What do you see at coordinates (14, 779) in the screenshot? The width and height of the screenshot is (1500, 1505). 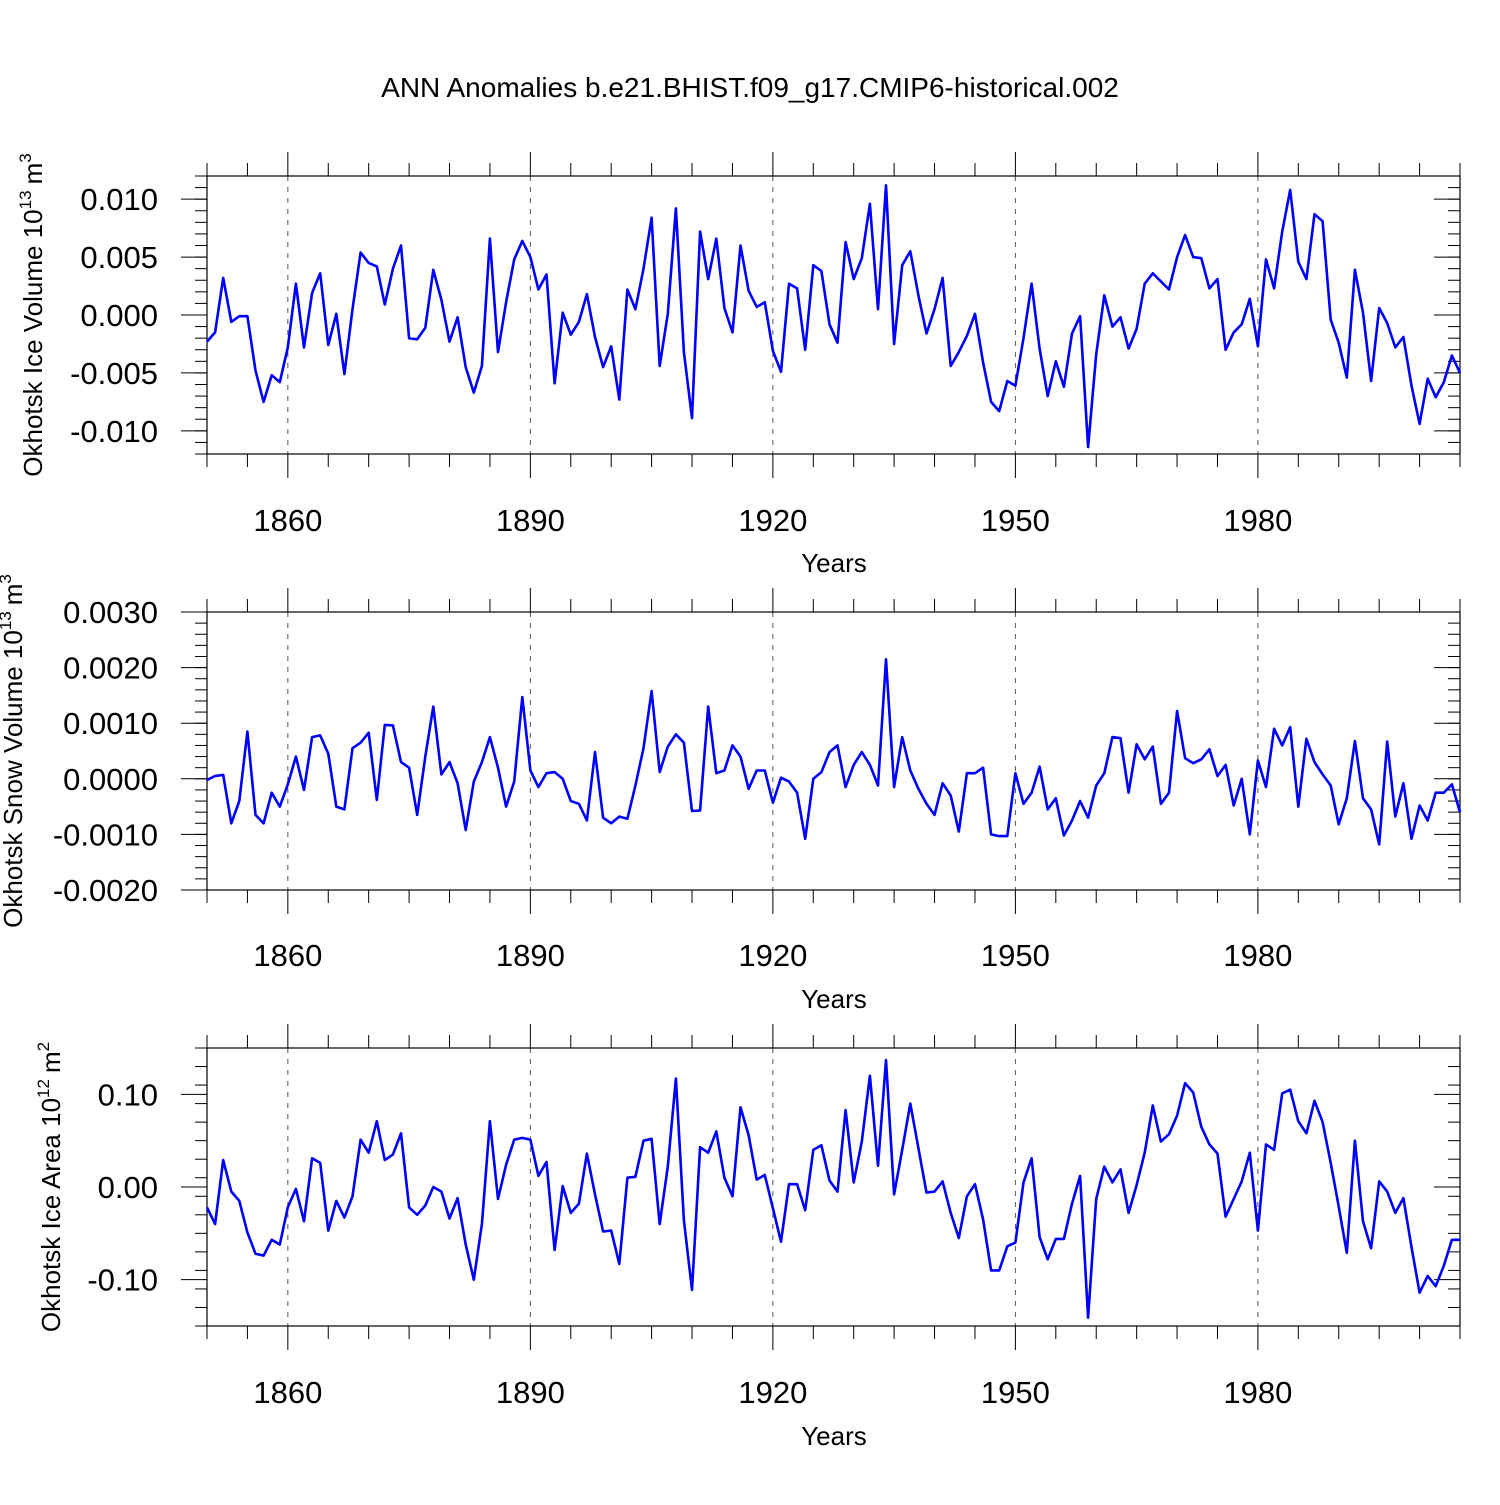 I see `y-axis-title-text: Okhotsk Snow Volume 10` at bounding box center [14, 779].